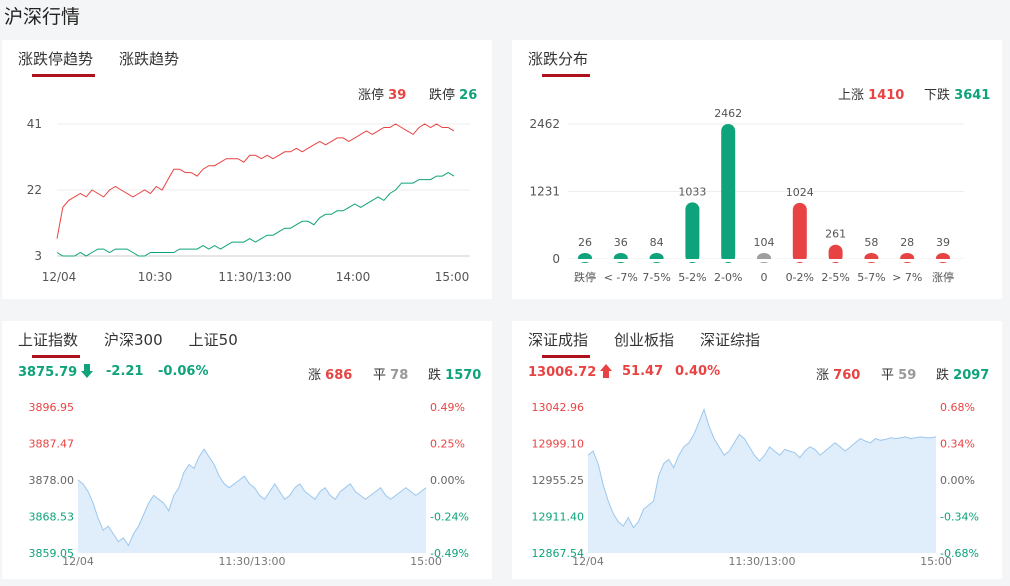  I want to click on y-tick-label-left: 3878.00, so click(52, 480).